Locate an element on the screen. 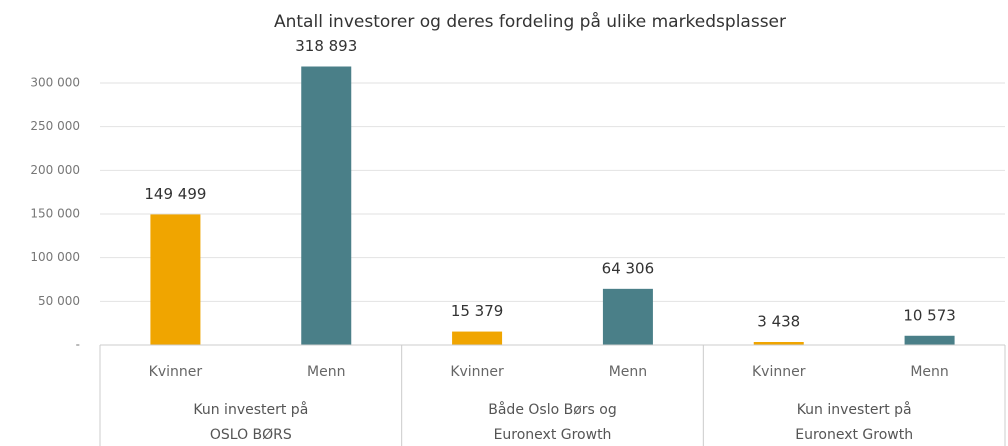  data-label: 3 438 is located at coordinates (778, 321).